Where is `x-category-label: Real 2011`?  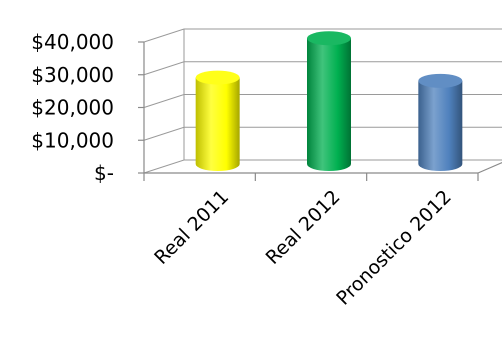 x-category-label: Real 2011 is located at coordinates (191, 227).